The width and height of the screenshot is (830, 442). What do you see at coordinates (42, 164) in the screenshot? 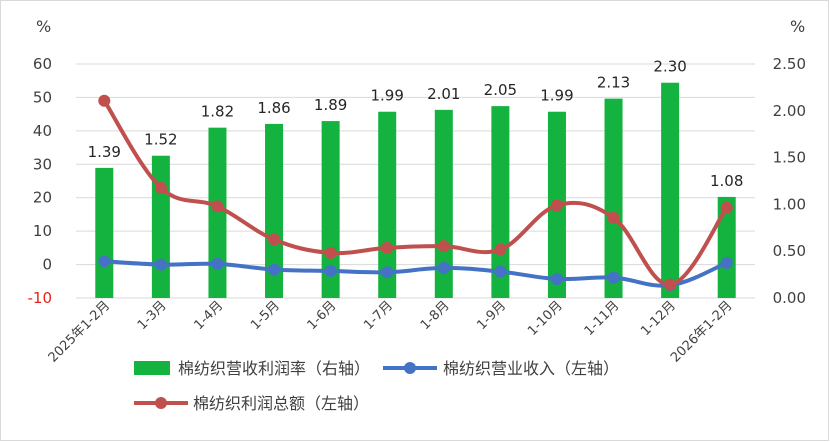
I see `left-axis-tick: 30` at bounding box center [42, 164].